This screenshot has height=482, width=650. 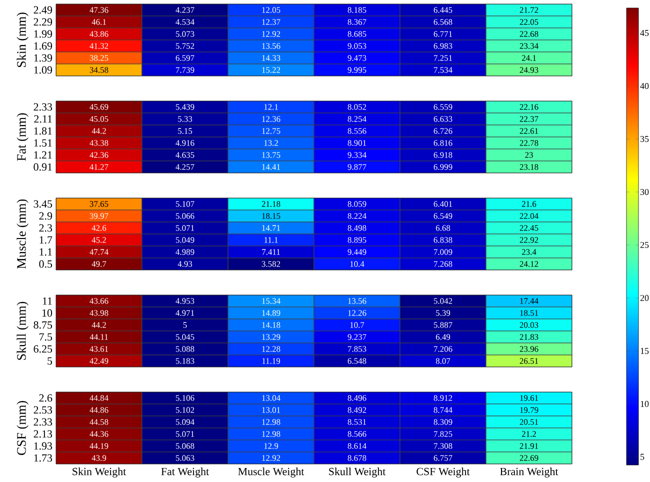 What do you see at coordinates (529, 58) in the screenshot?
I see `data-label: 24.1` at bounding box center [529, 58].